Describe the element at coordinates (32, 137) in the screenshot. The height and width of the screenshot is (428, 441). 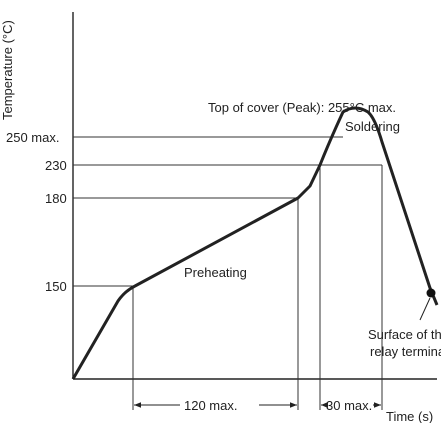
I see `tick-250: 250 max.` at that location.